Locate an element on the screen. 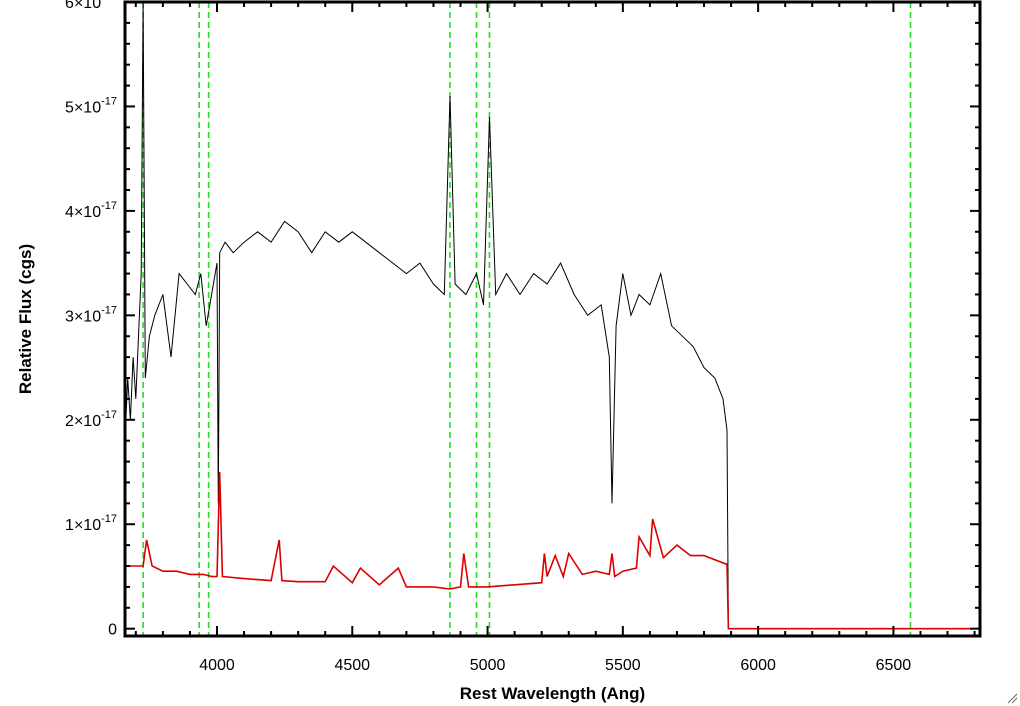  x-tick-label: 5000 is located at coordinates (488, 665).